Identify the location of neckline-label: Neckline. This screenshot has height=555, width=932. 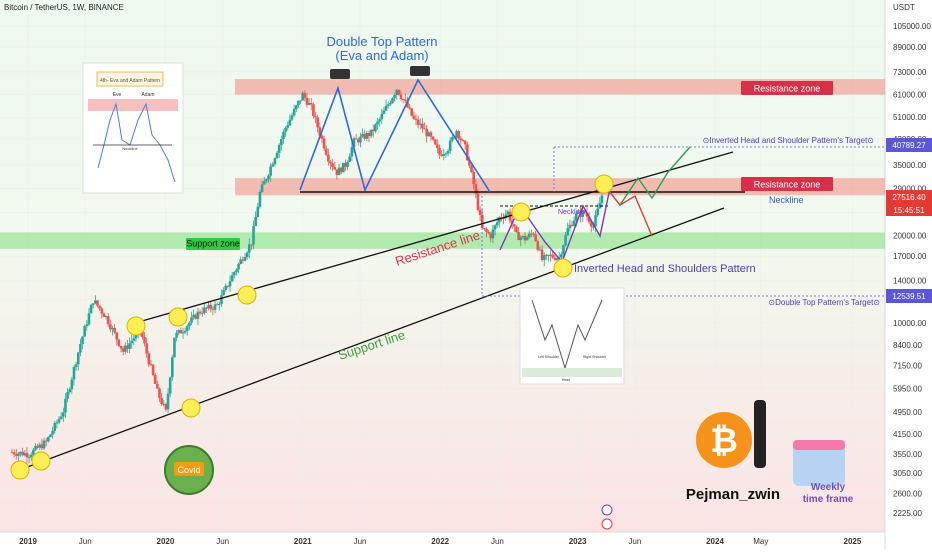
(786, 200).